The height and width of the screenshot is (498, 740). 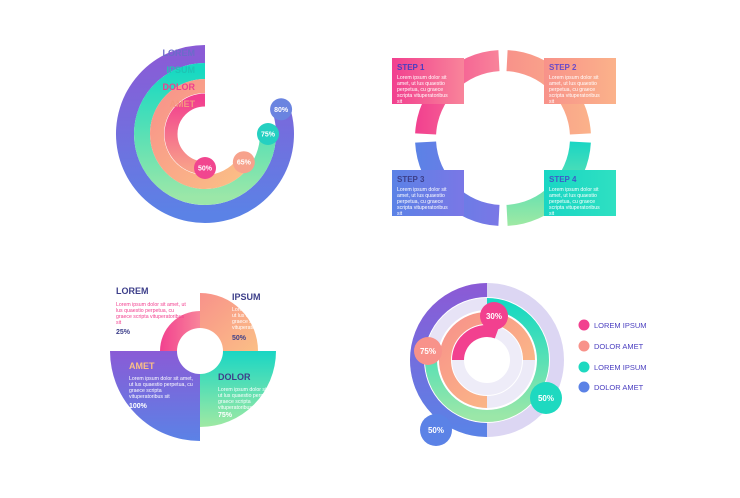 I want to click on quadrant-title-ipsum: IPSUM, so click(x=246, y=297).